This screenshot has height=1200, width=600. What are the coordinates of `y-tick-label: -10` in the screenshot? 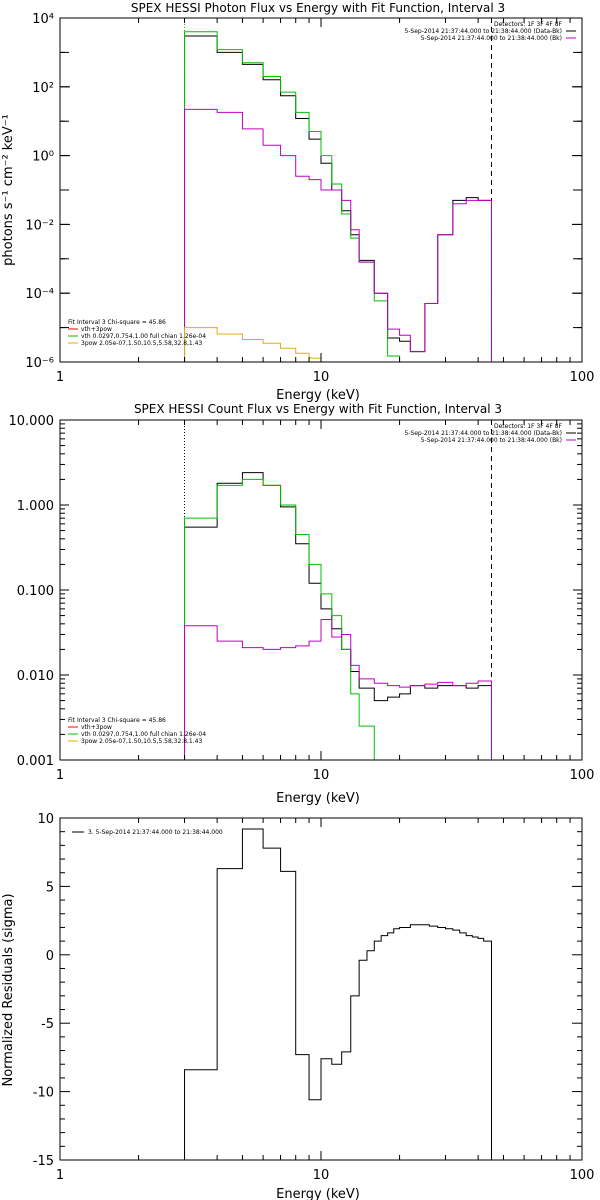 It's located at (43, 1093).